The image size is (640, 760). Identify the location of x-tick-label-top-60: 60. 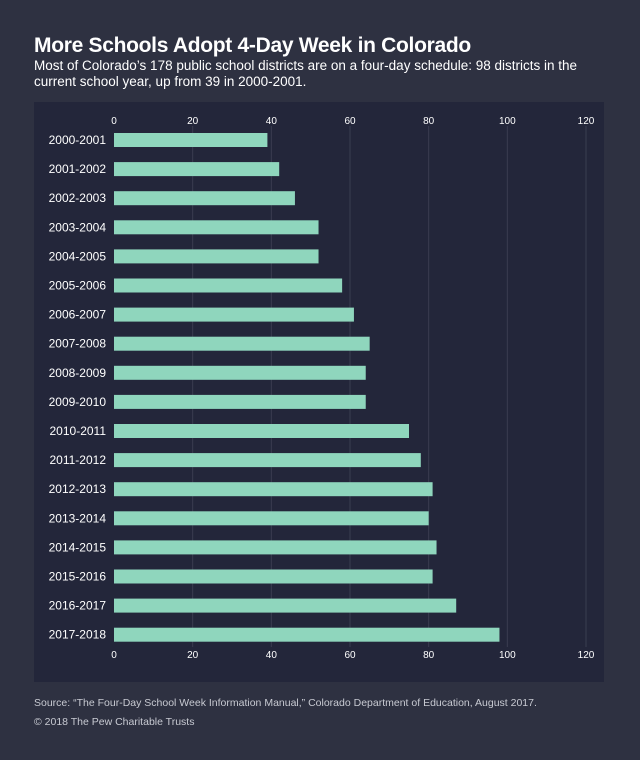
(350, 121).